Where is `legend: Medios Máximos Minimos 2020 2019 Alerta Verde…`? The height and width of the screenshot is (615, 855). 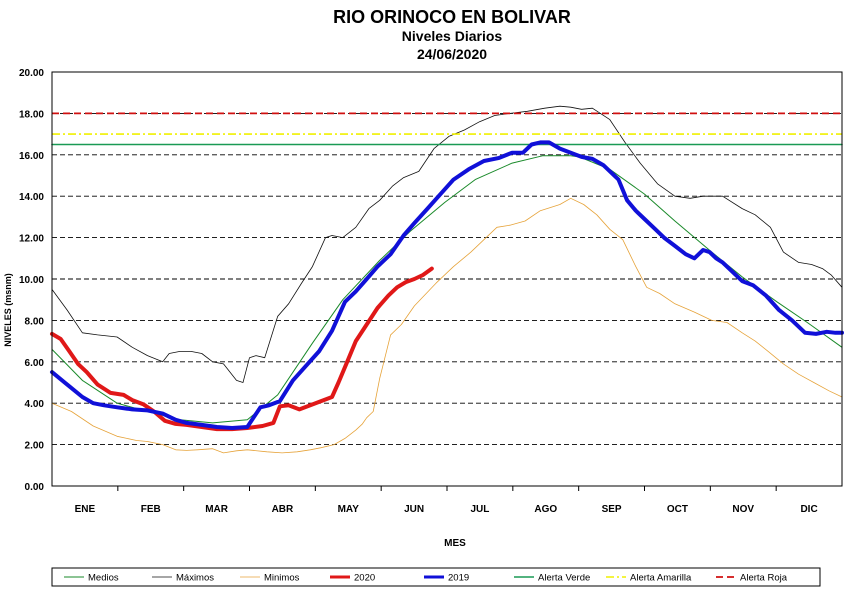 legend: Medios Máximos Minimos 2020 2019 Alerta Verde… is located at coordinates (436, 577).